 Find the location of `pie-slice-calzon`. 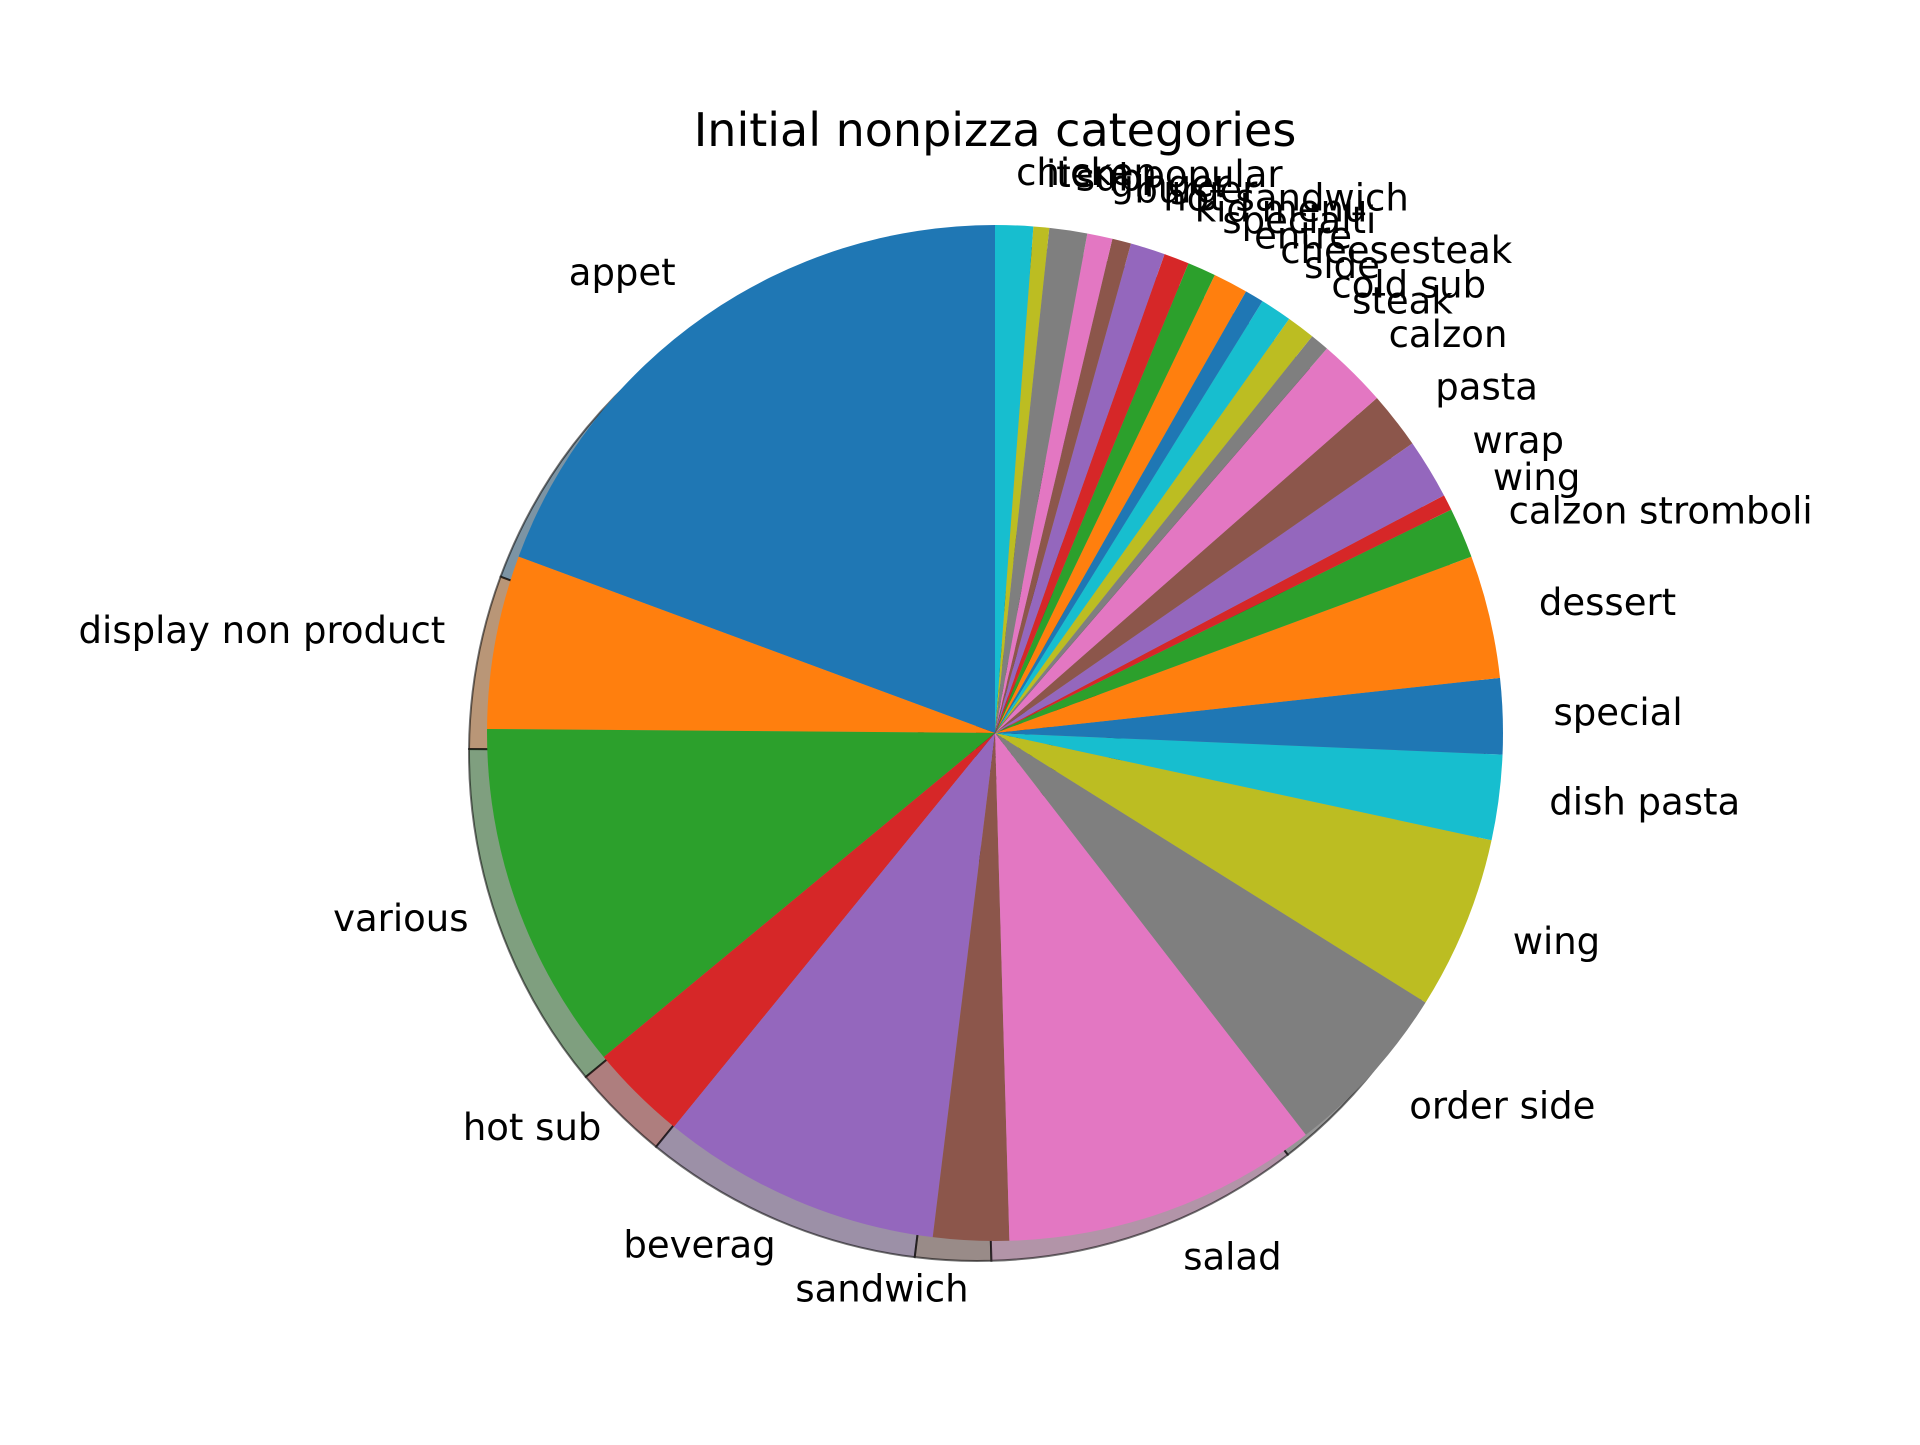

pie-slice-calzon is located at coordinates (1186, 540).